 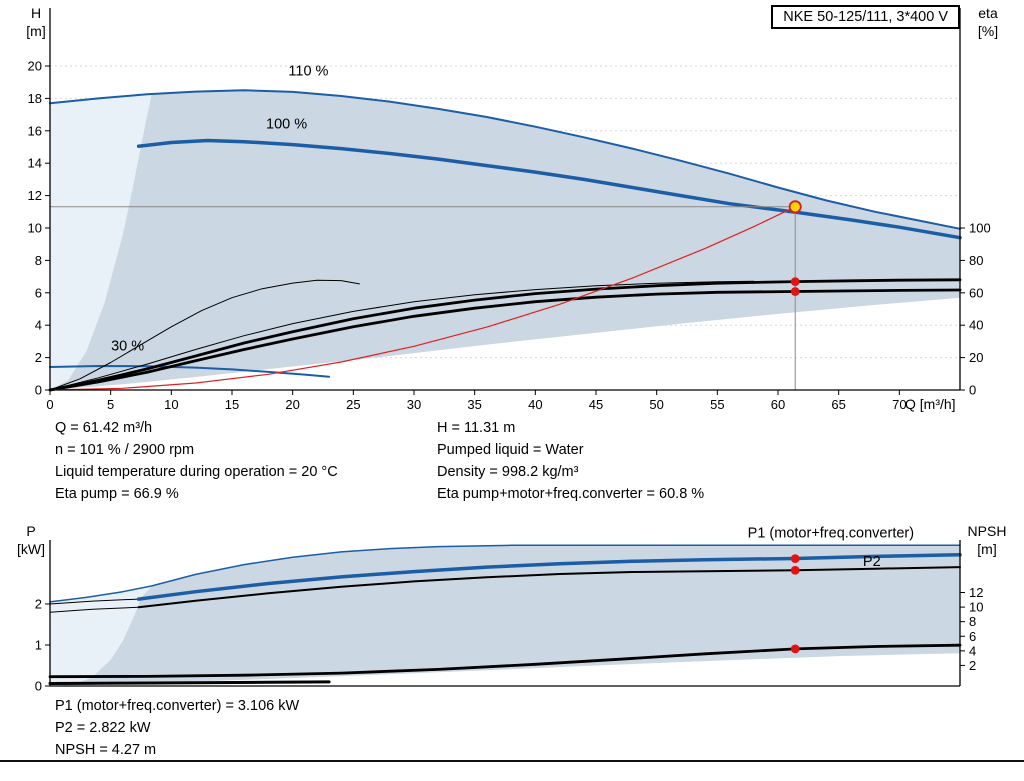 I want to click on y-right-tick-label: 10, so click(x=976, y=607).